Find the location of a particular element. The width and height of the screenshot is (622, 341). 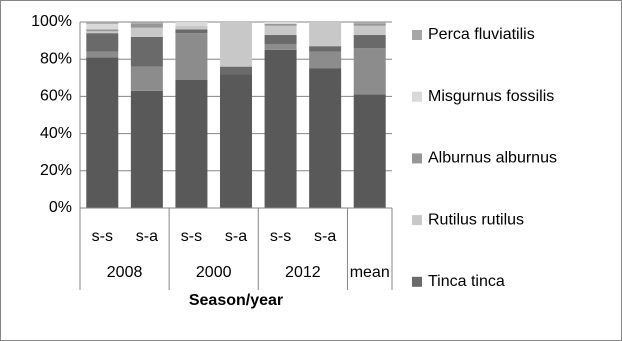

legend-label: Rutilus rutilus is located at coordinates (476, 219).